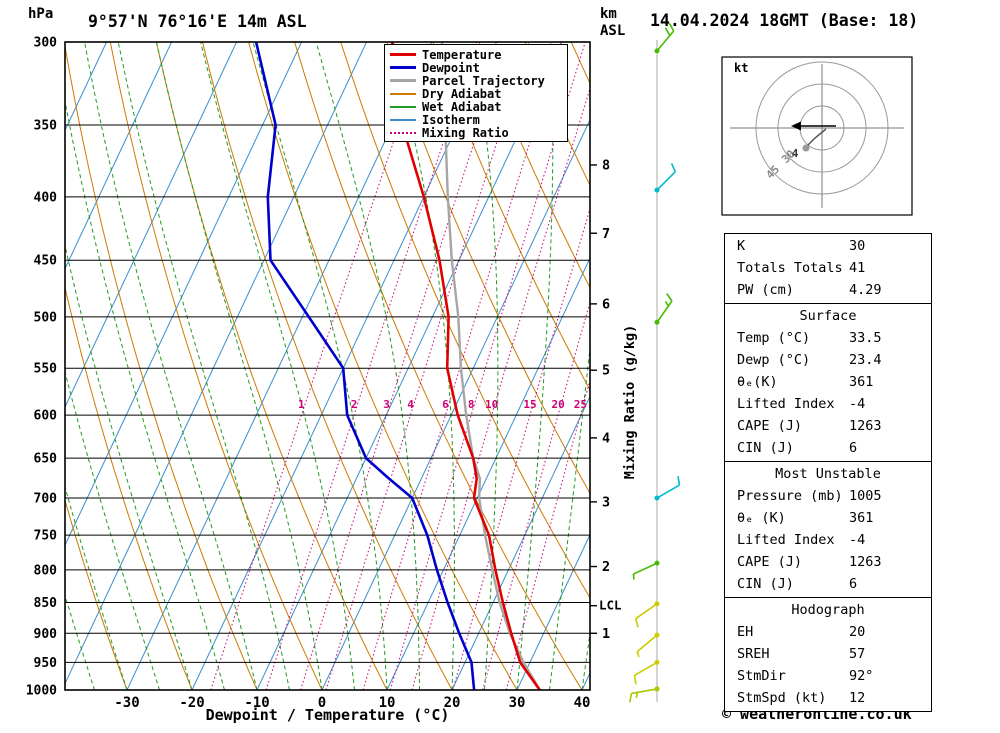 The image size is (1000, 733). What do you see at coordinates (517, 703) in the screenshot?
I see `svg-text: 30` at bounding box center [517, 703].